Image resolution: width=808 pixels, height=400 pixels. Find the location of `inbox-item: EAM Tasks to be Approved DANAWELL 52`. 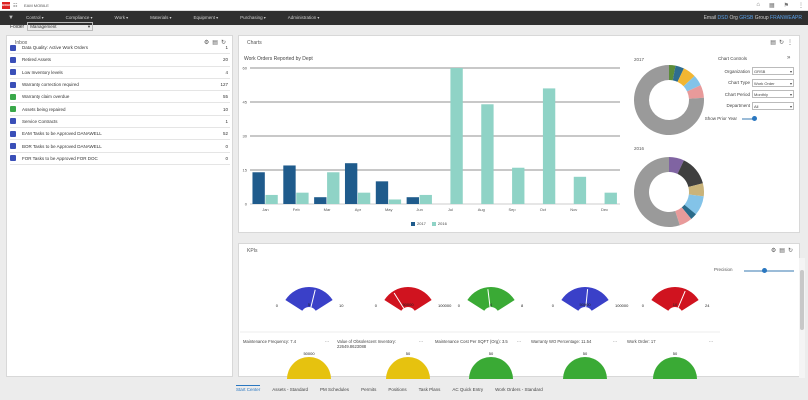

inbox-item: EAM Tasks to be Approved DANAWELL 52 is located at coordinates (120, 134).